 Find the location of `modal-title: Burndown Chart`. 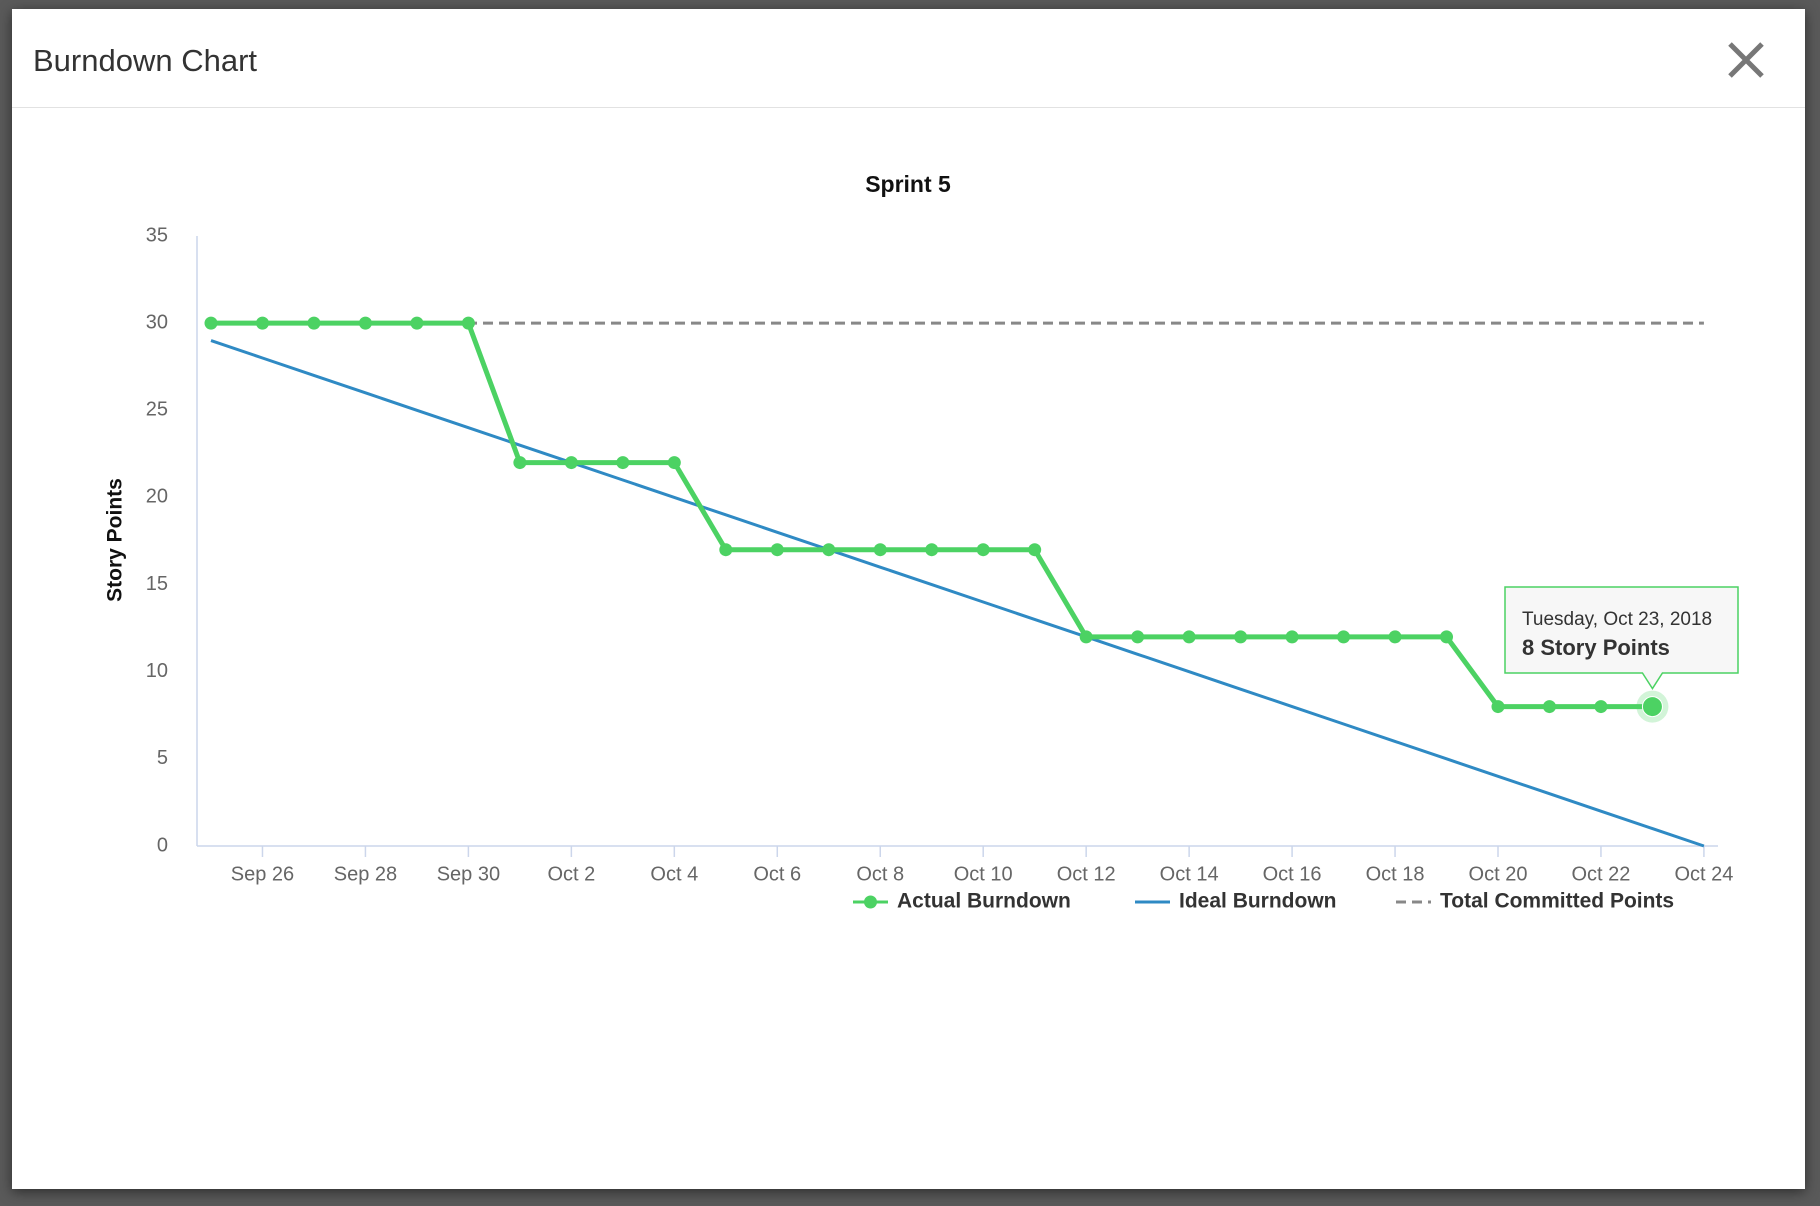

modal-title: Burndown Chart is located at coordinates (145, 60).